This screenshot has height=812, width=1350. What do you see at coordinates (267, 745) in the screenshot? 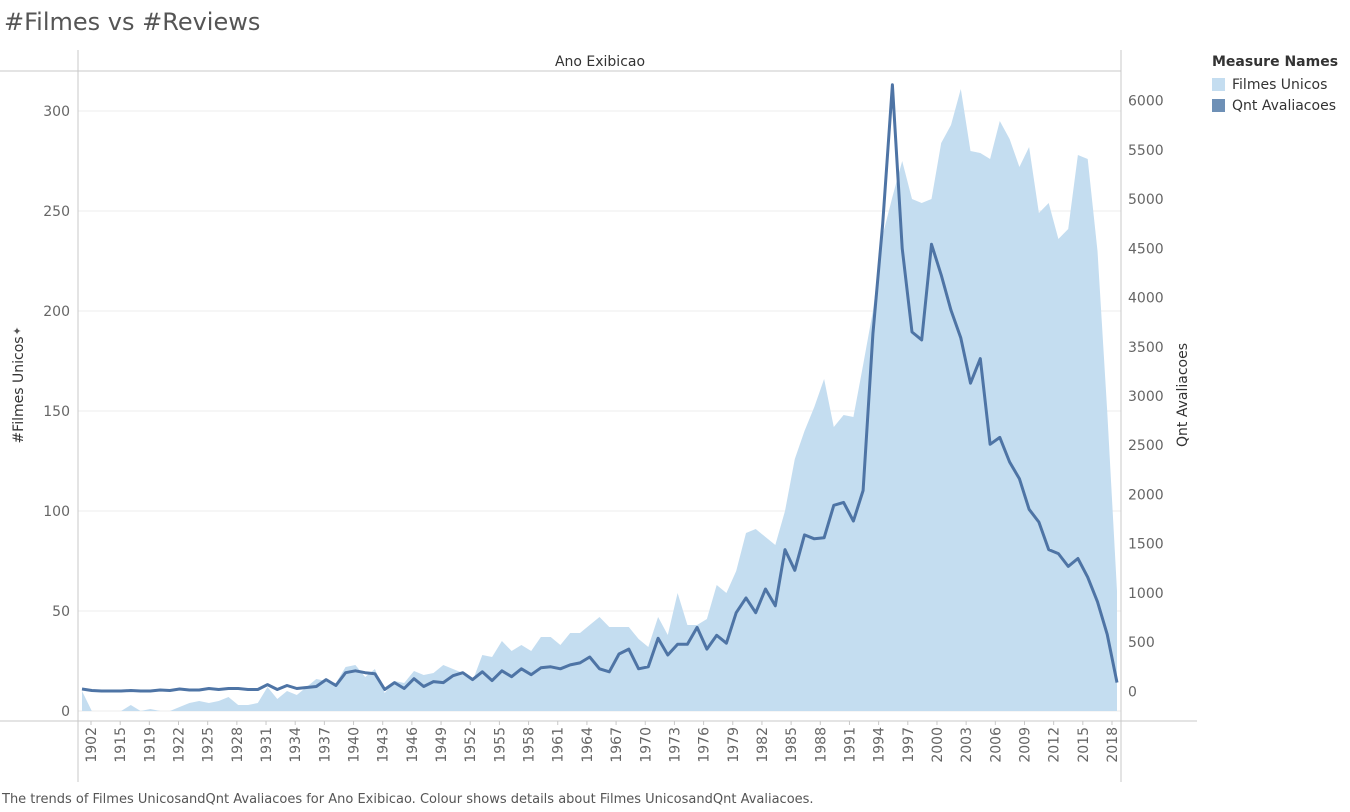
I see `x-tick-label: 1931` at bounding box center [267, 745].